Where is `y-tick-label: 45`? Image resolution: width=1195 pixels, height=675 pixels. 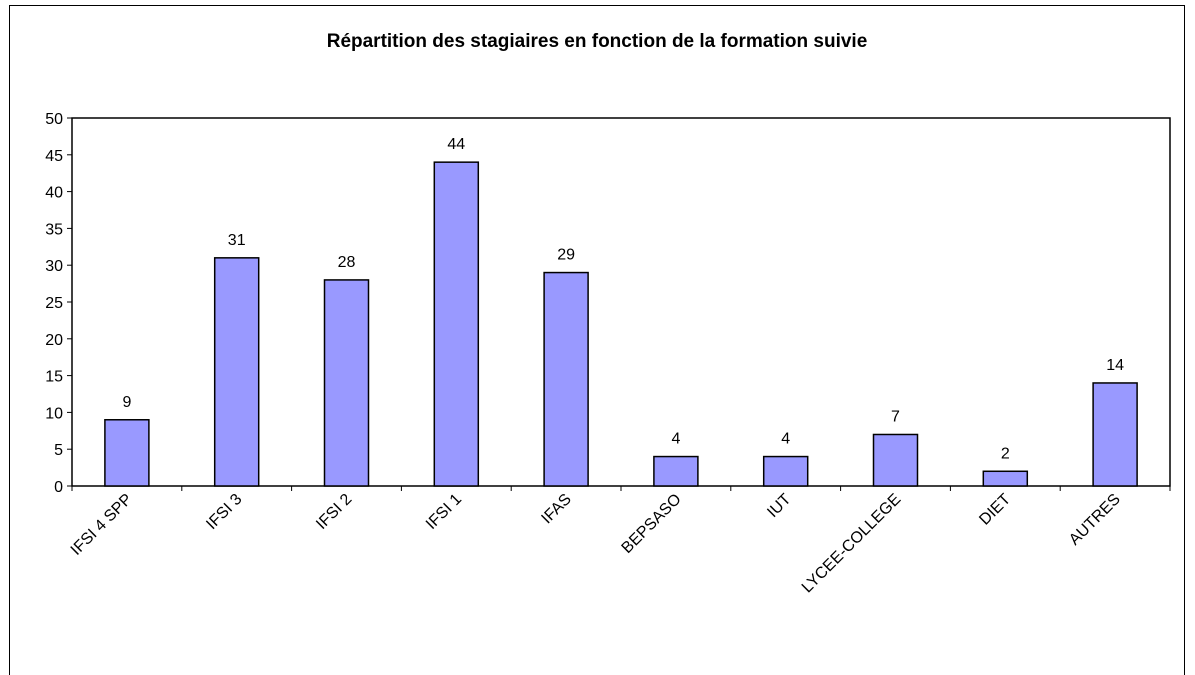 y-tick-label: 45 is located at coordinates (54, 156).